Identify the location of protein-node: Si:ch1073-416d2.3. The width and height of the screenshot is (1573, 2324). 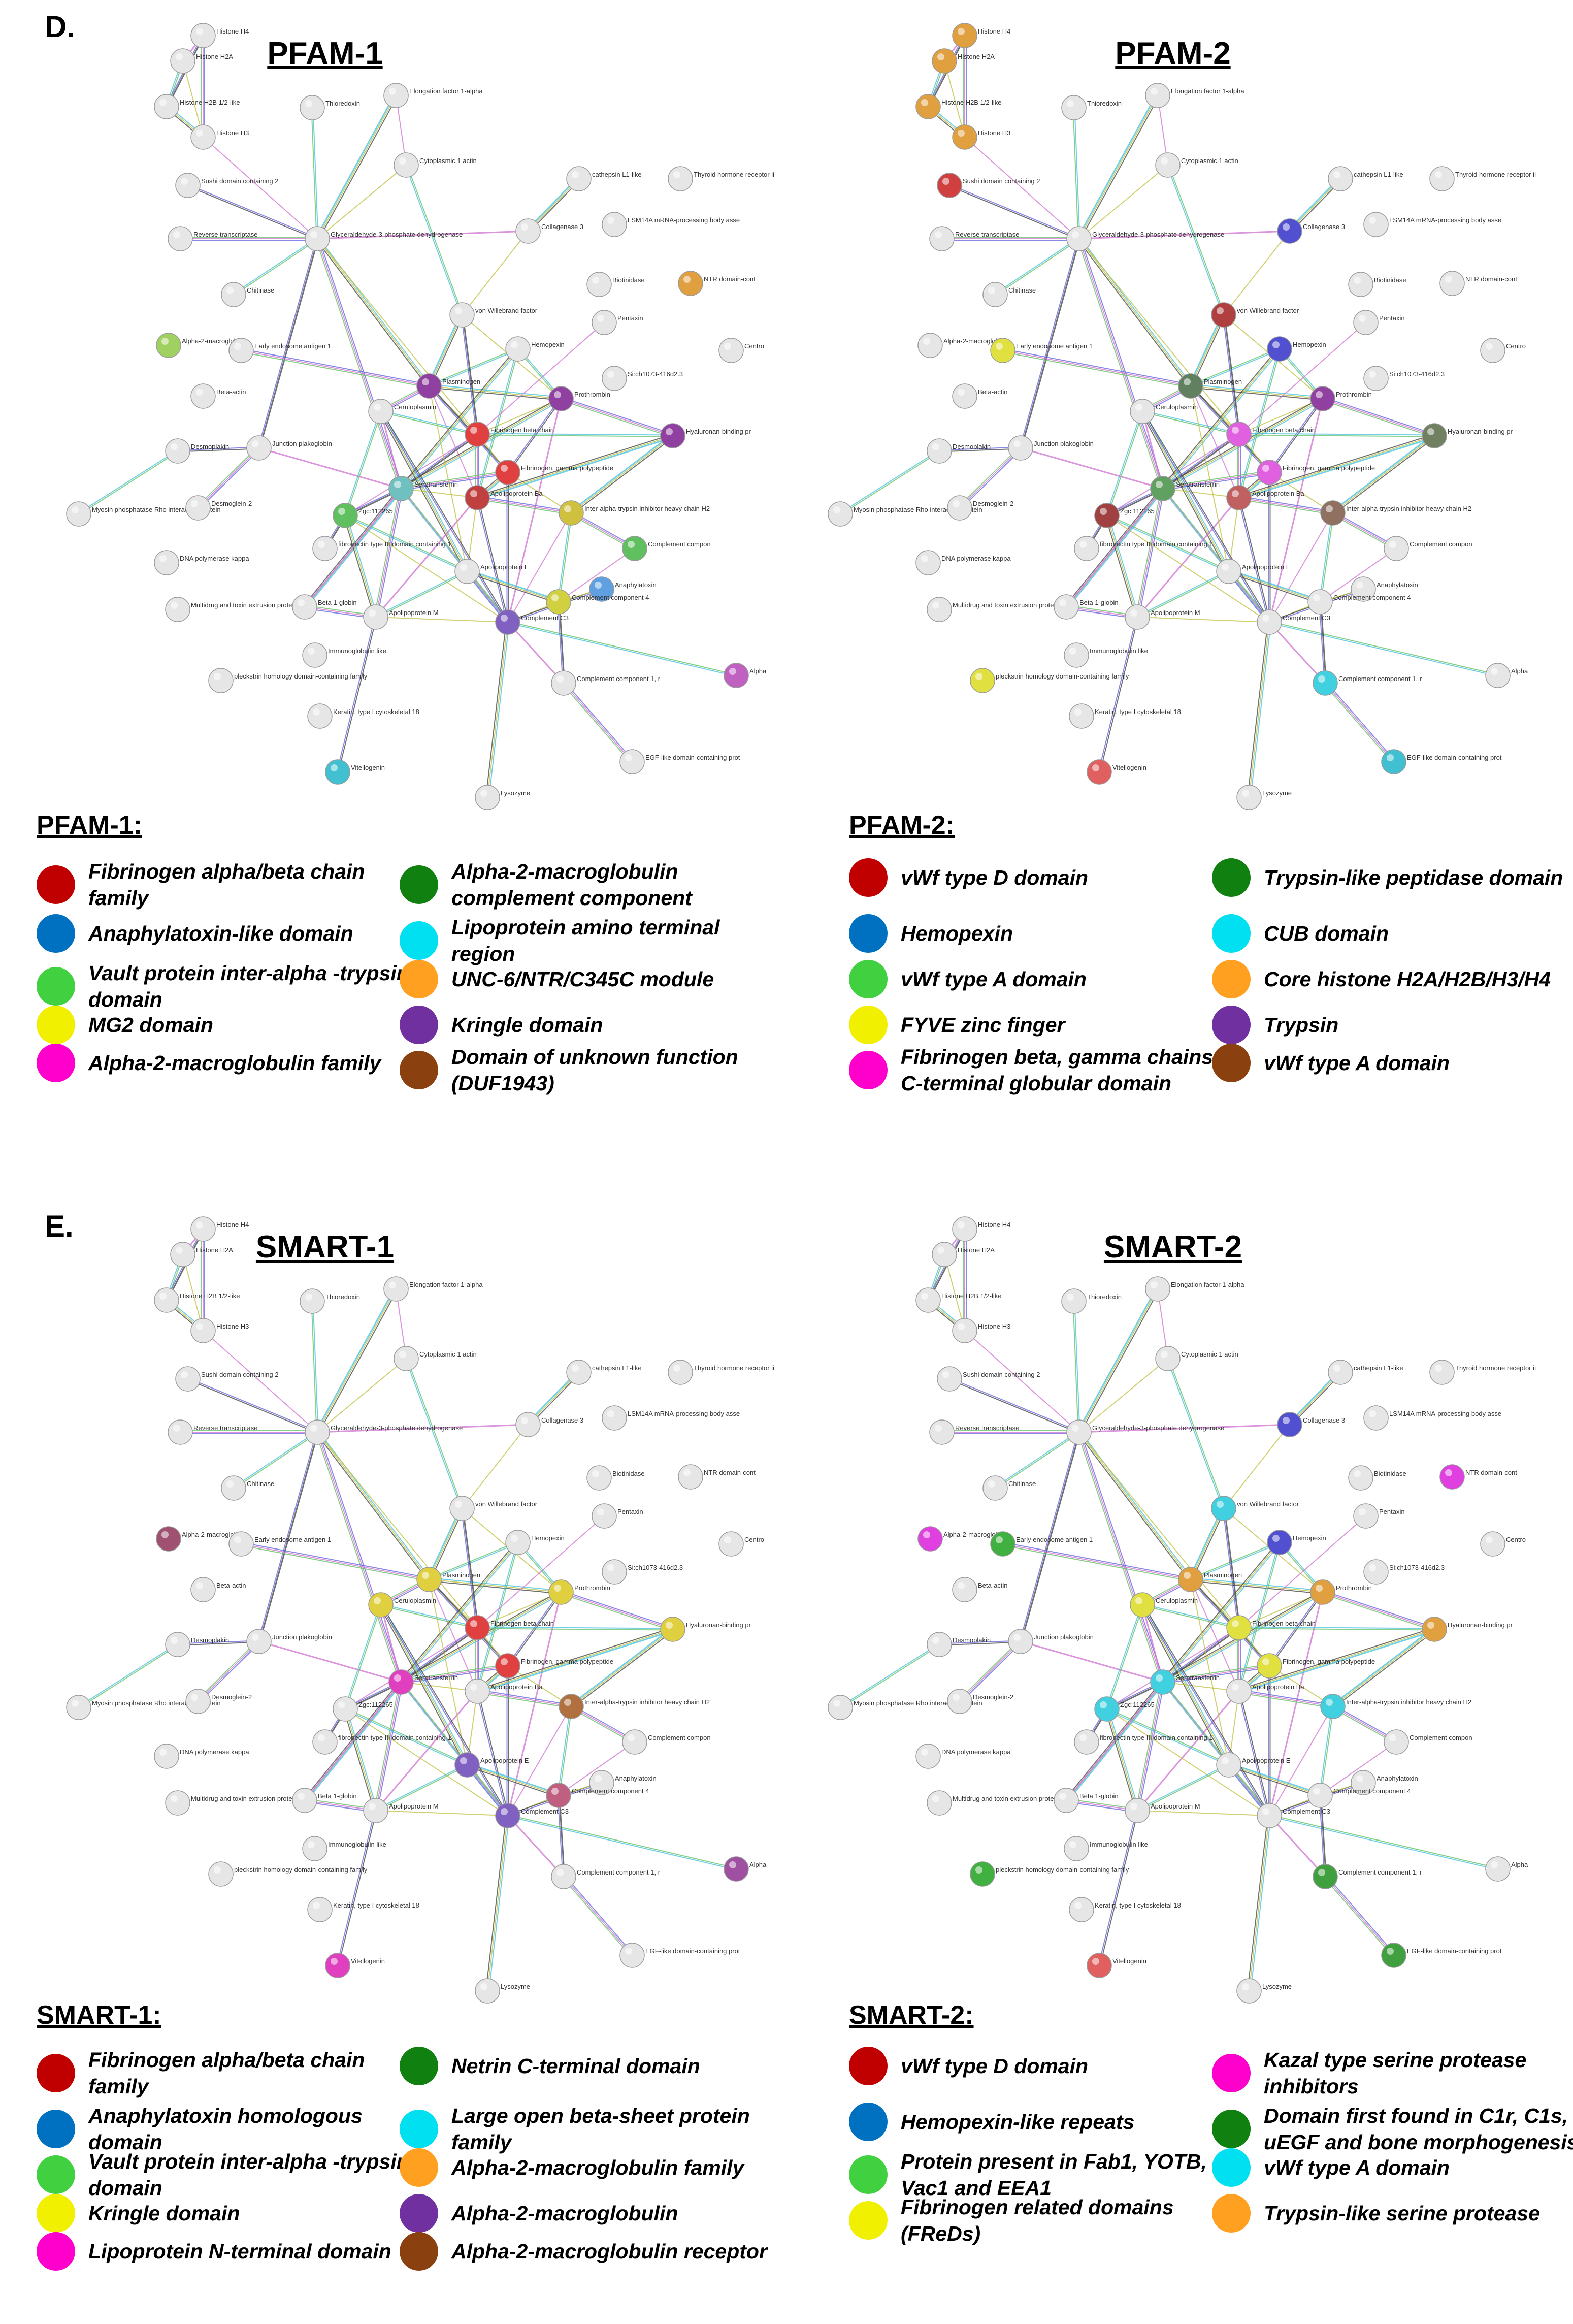
(642, 379).